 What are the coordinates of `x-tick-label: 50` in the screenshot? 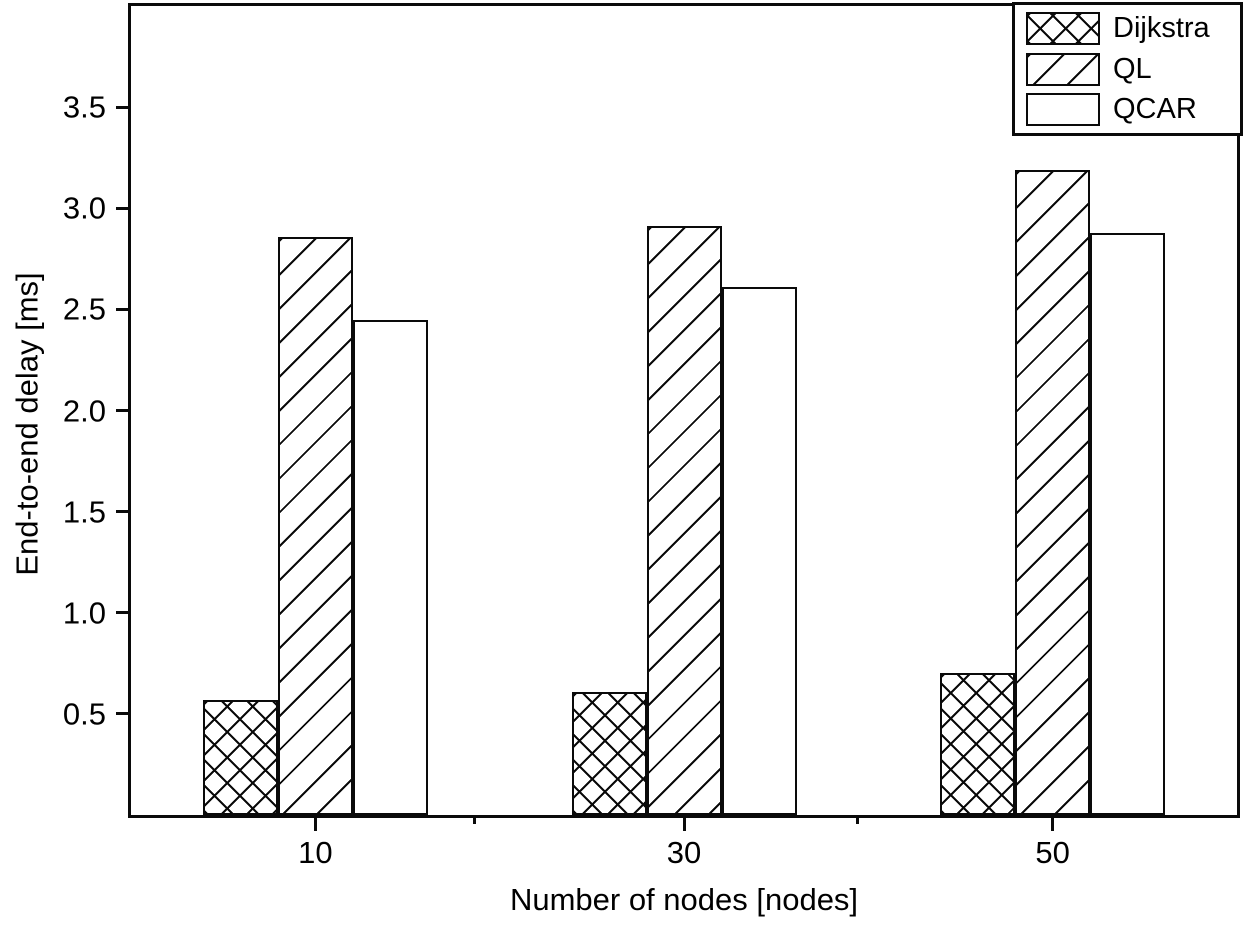 It's located at (1052, 852).